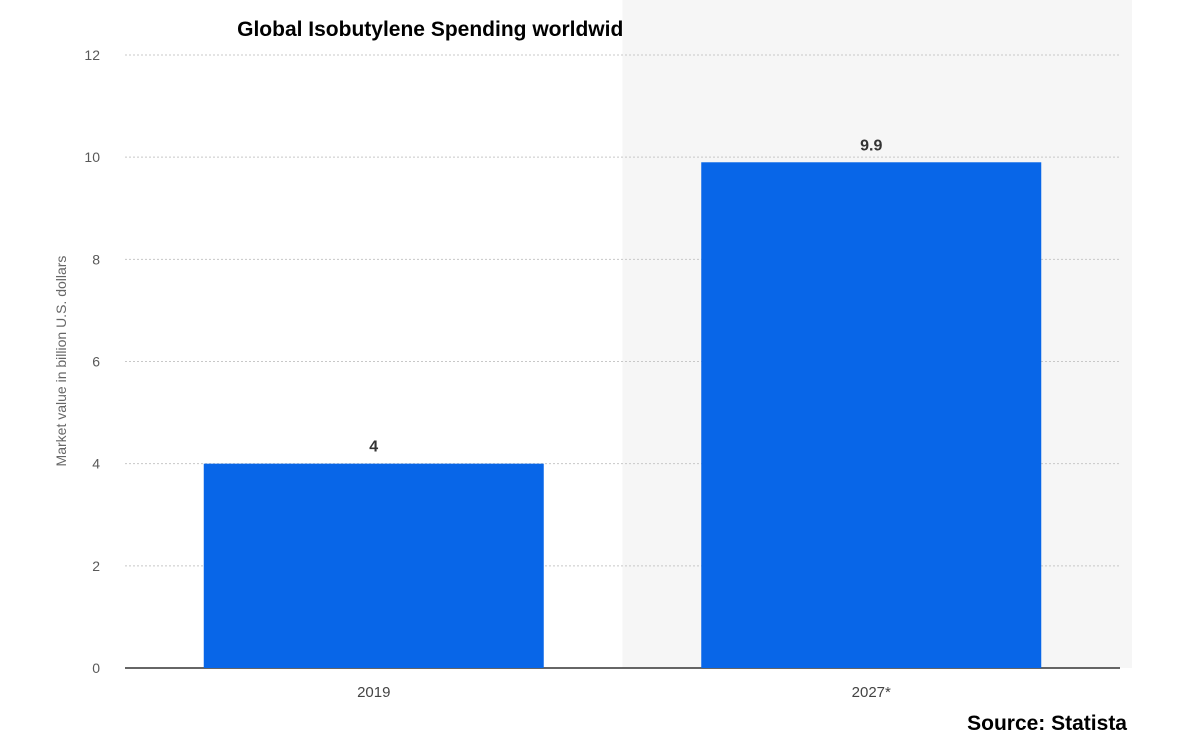  I want to click on y-tick-label: 8, so click(96, 259).